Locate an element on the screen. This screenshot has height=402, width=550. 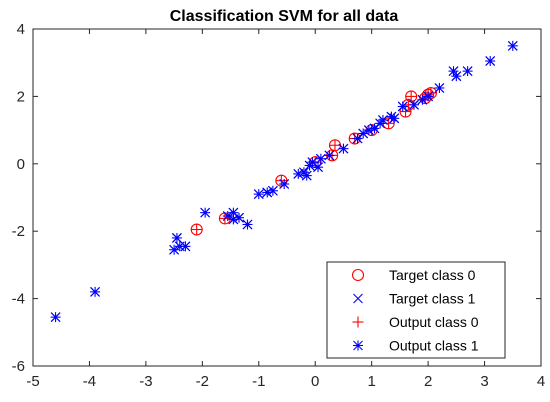
legend-label: Output class 0 is located at coordinates (434, 322).